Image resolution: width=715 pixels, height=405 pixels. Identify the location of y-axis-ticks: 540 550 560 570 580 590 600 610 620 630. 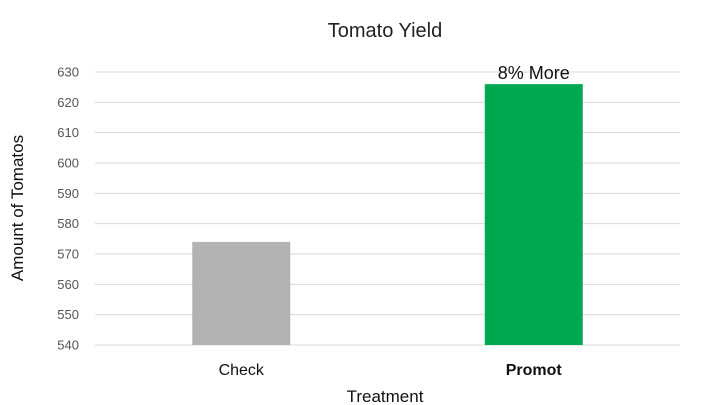
(68, 209).